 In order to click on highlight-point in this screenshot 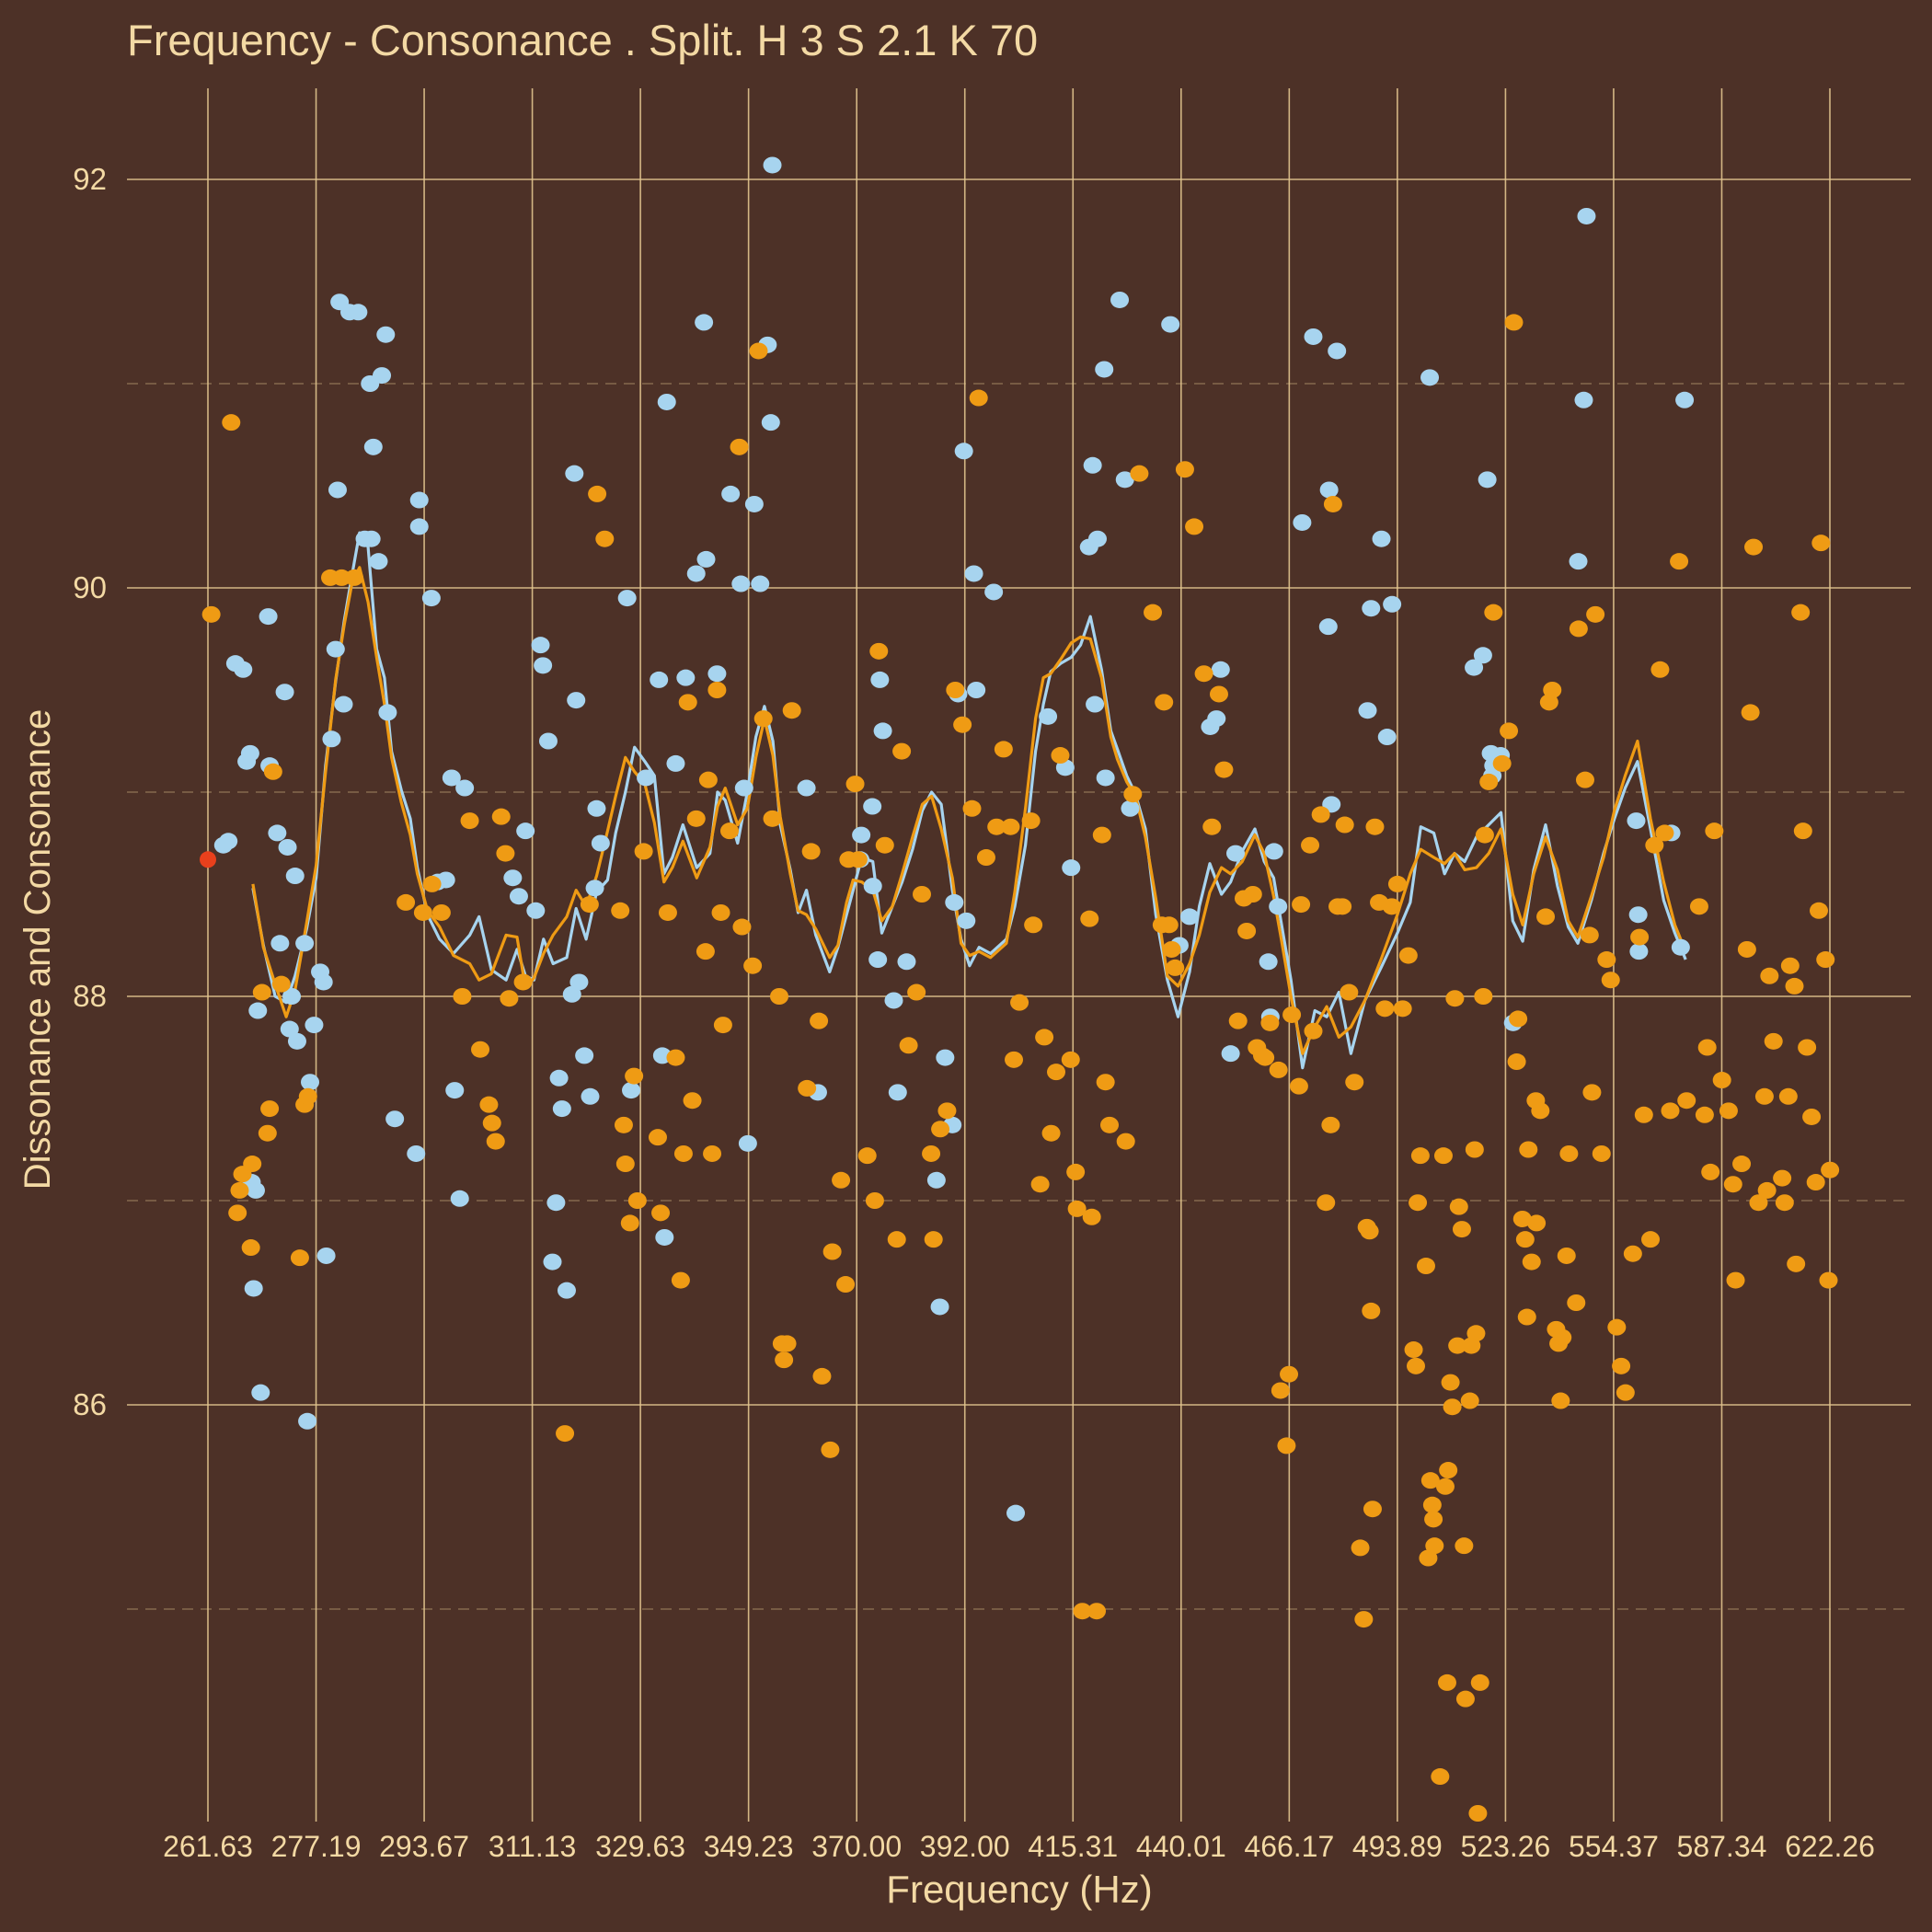, I will do `click(208, 859)`.